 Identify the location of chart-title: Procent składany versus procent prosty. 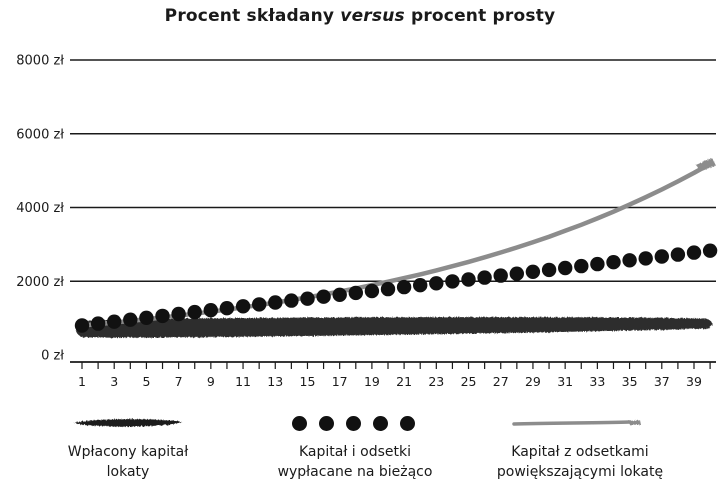
(360, 16).